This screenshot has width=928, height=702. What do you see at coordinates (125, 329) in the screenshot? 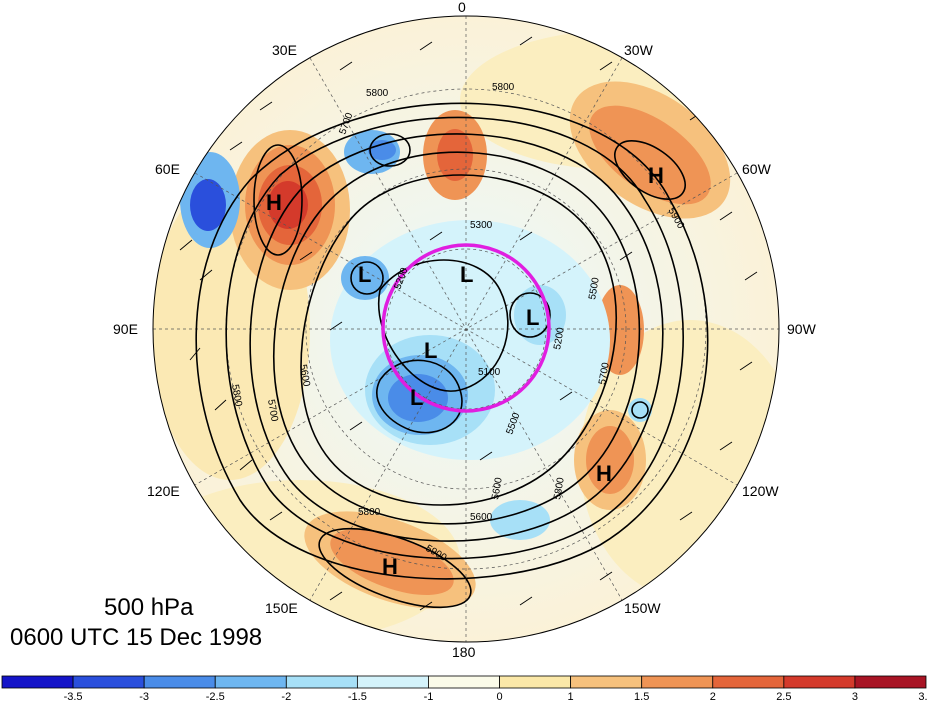
I see `lon-label-90e: 90E` at bounding box center [125, 329].